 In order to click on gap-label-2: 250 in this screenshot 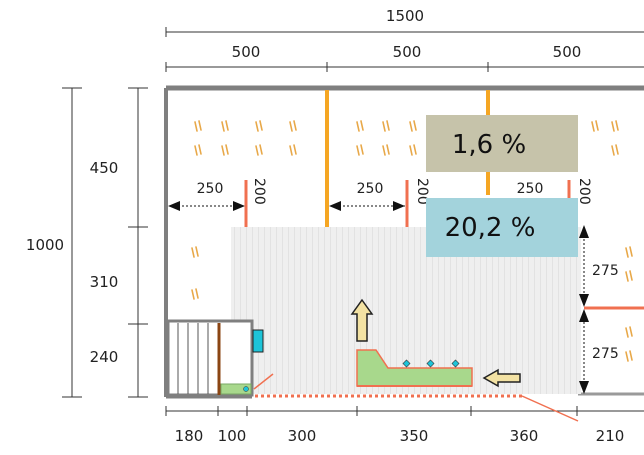, I will do `click(370, 189)`.